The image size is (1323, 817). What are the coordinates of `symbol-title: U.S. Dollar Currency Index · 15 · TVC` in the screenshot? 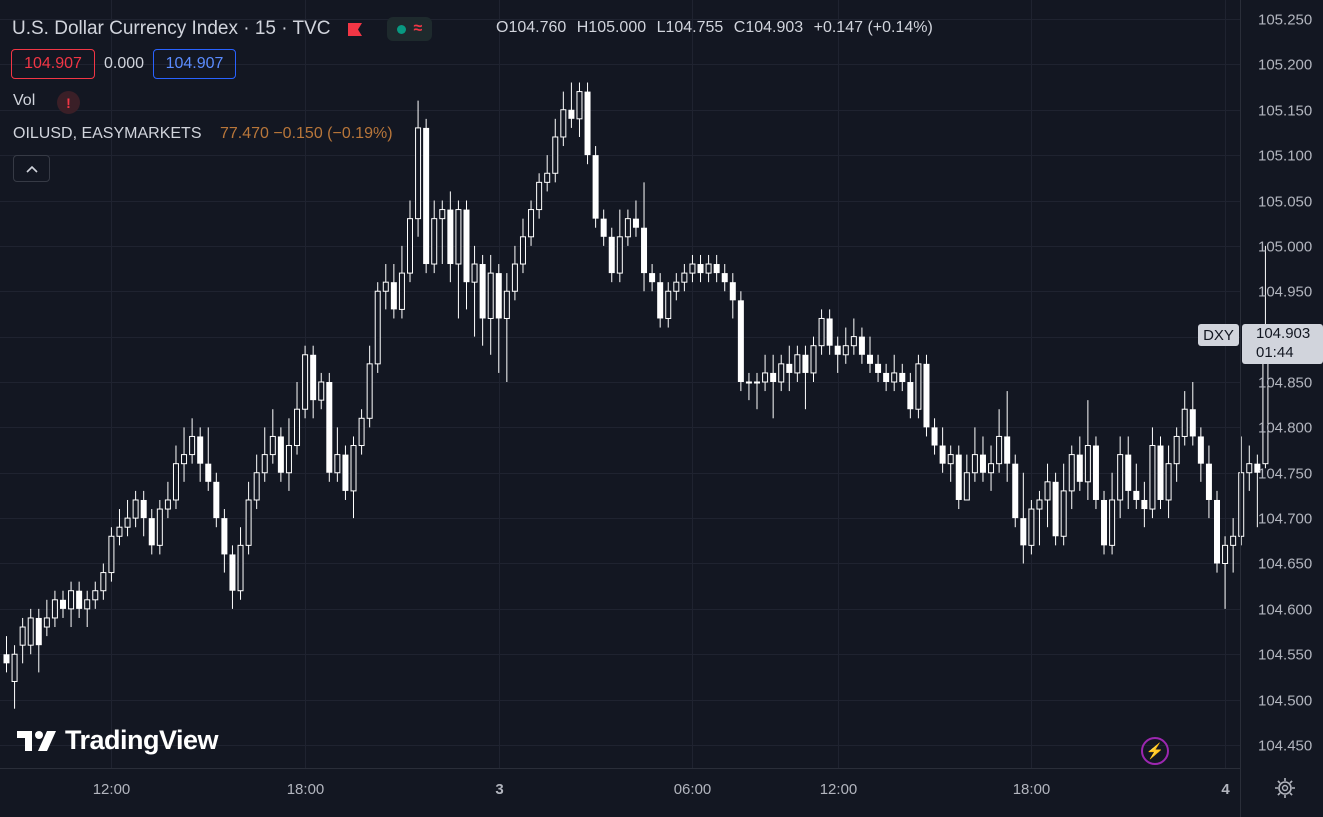 It's located at (171, 28).